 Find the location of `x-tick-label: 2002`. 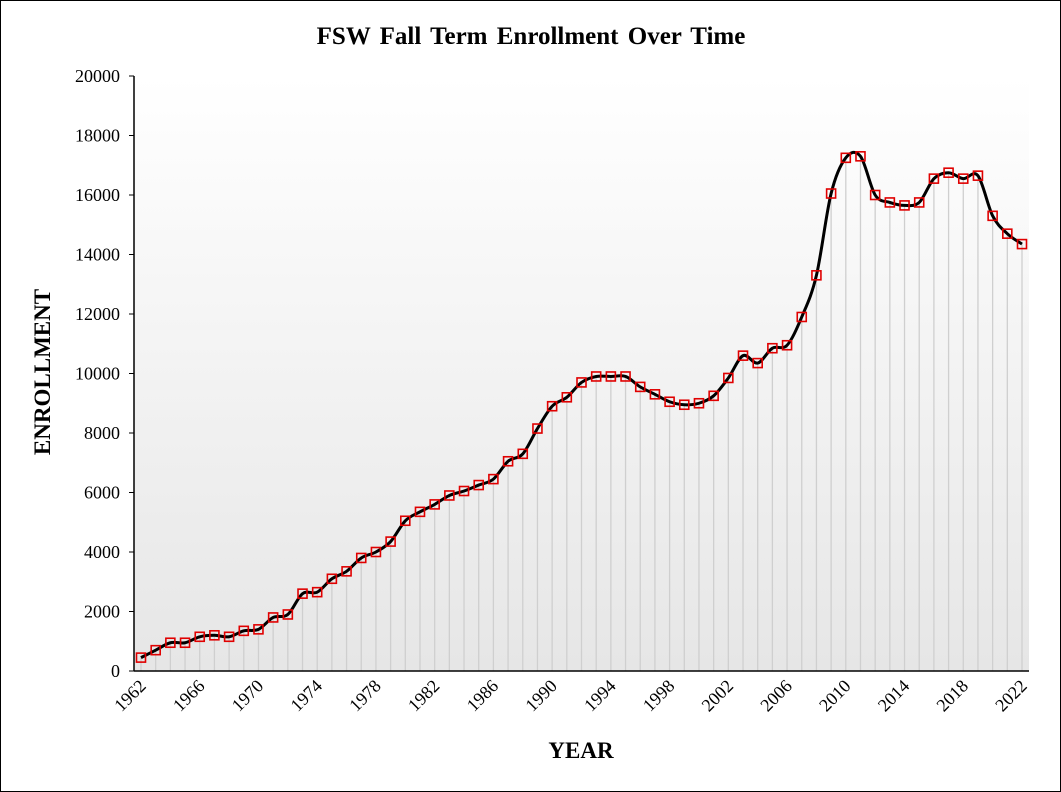

x-tick-label: 2002 is located at coordinates (718, 696).